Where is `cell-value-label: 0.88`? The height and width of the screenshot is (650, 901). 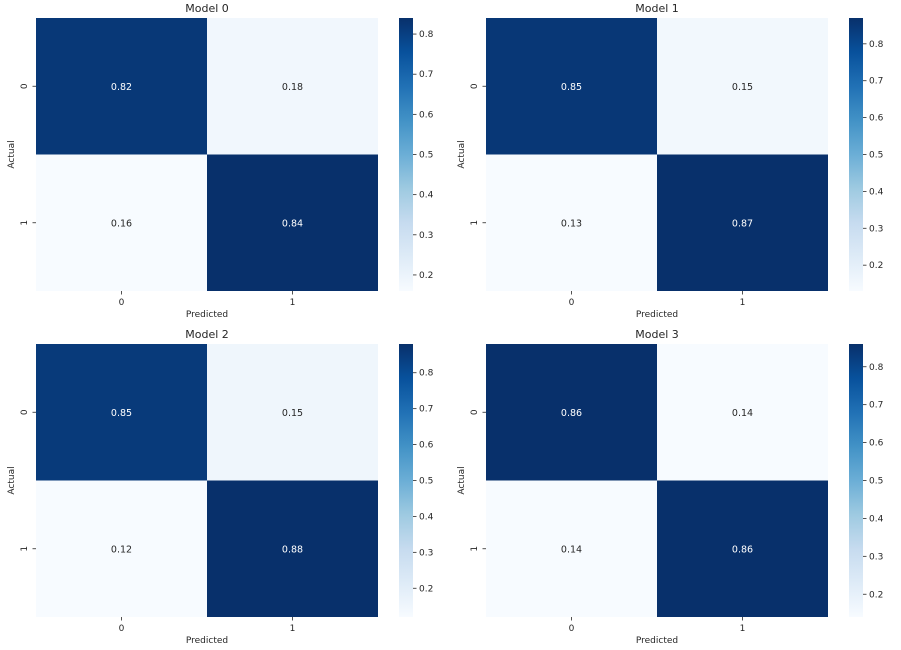
cell-value-label: 0.88 is located at coordinates (292, 549).